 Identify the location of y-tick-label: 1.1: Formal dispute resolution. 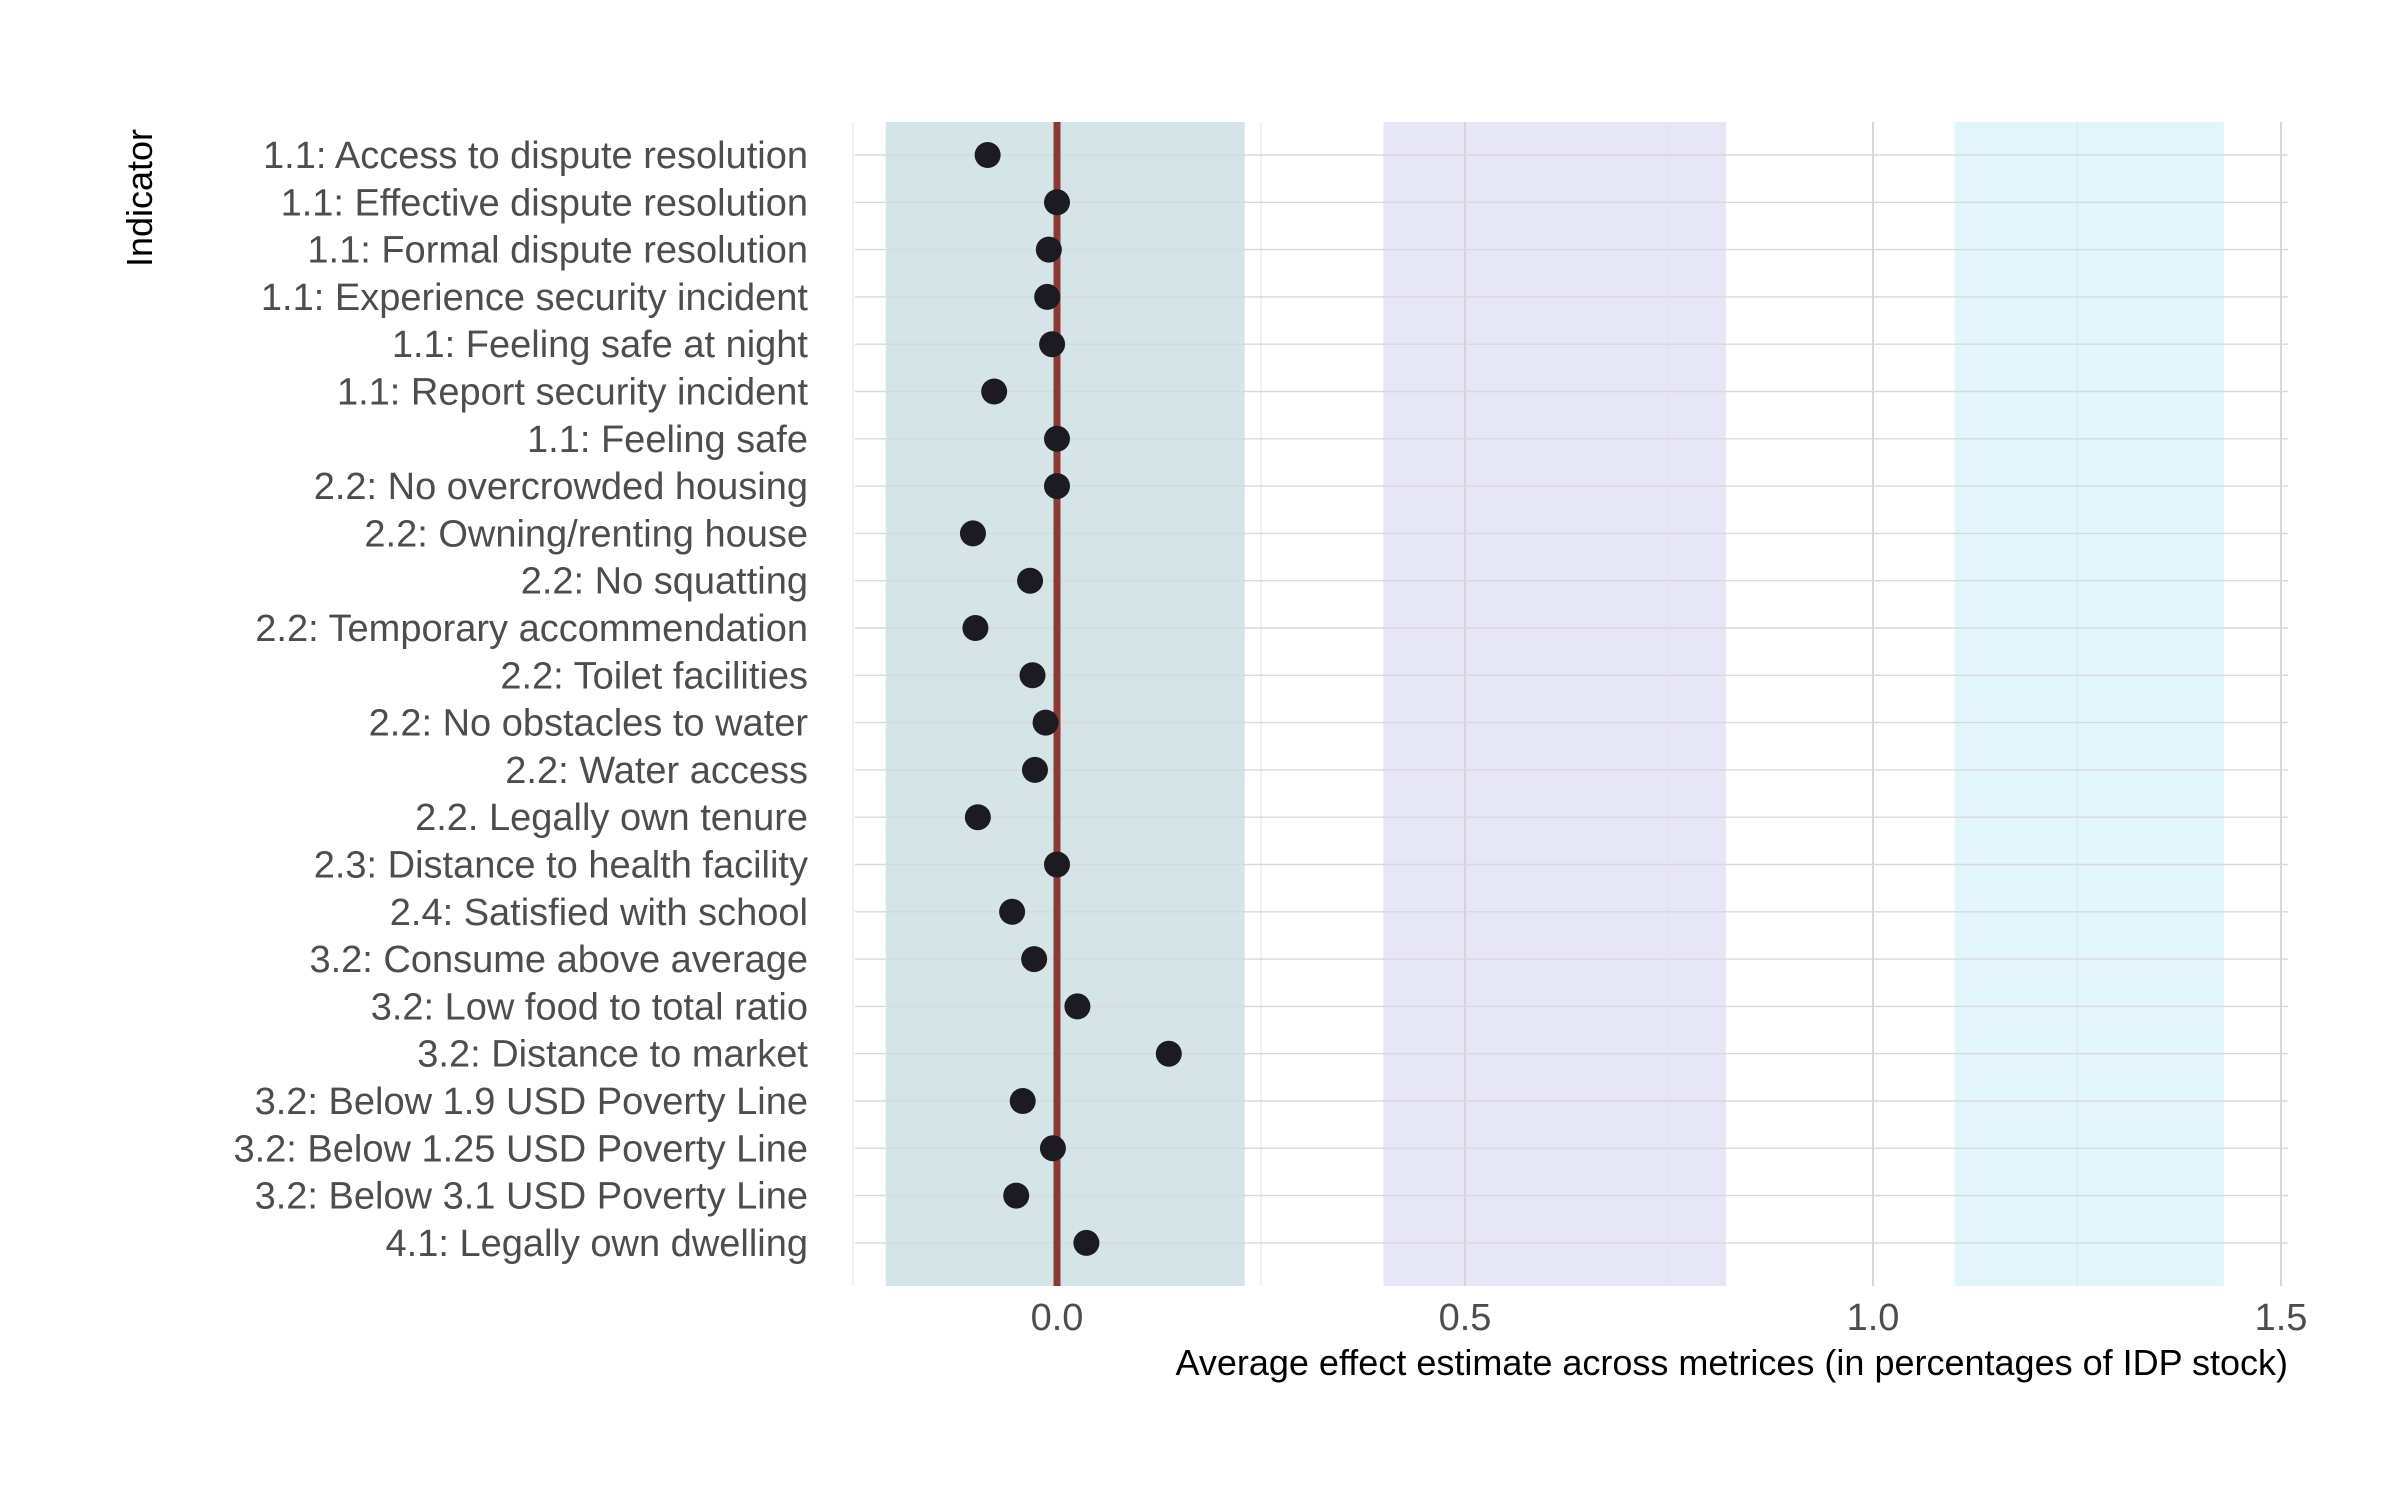
(557, 251).